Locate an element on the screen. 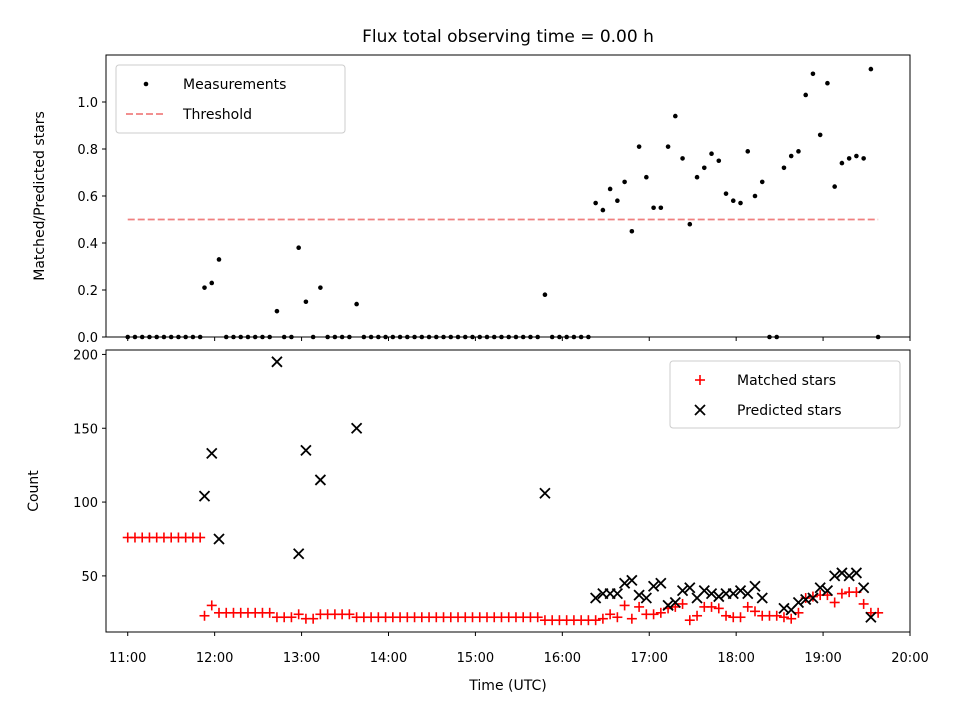 The image size is (960, 720). x-tick-label: 14:00 is located at coordinates (388, 658).